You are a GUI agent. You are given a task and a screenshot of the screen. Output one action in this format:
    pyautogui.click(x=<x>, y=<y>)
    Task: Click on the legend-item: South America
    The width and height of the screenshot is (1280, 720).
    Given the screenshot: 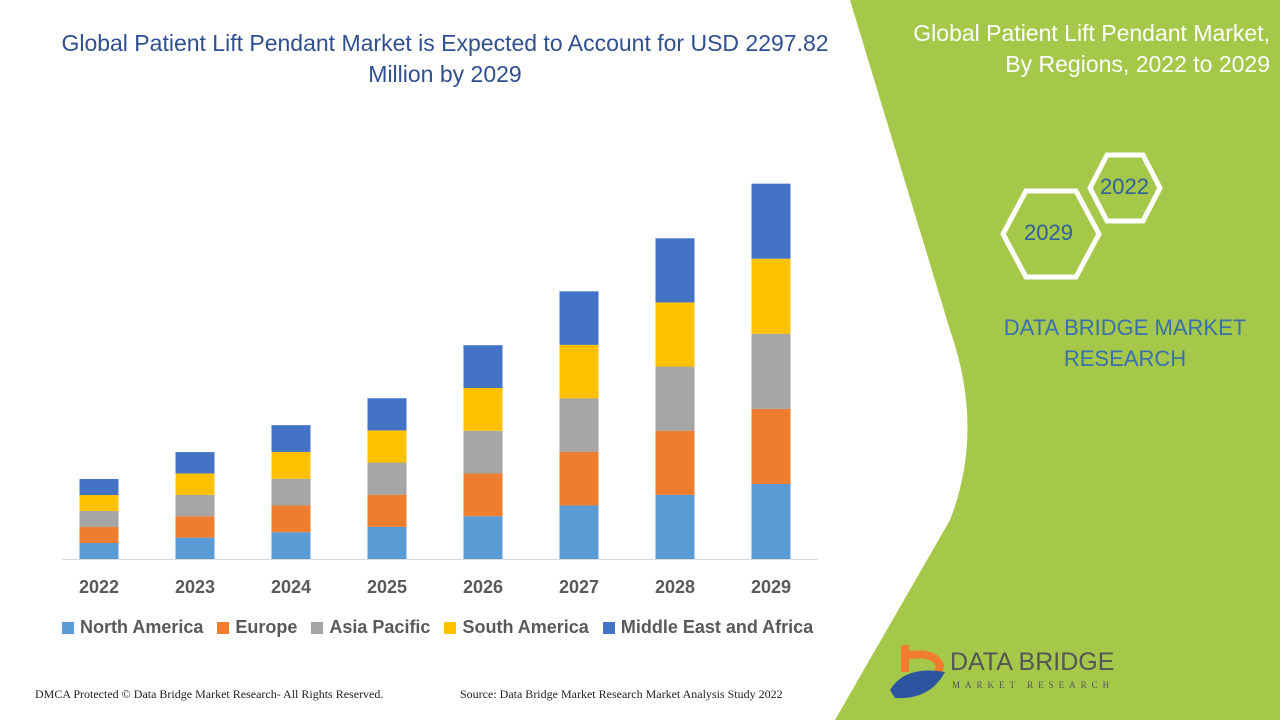 What is the action you would take?
    pyautogui.click(x=516, y=627)
    